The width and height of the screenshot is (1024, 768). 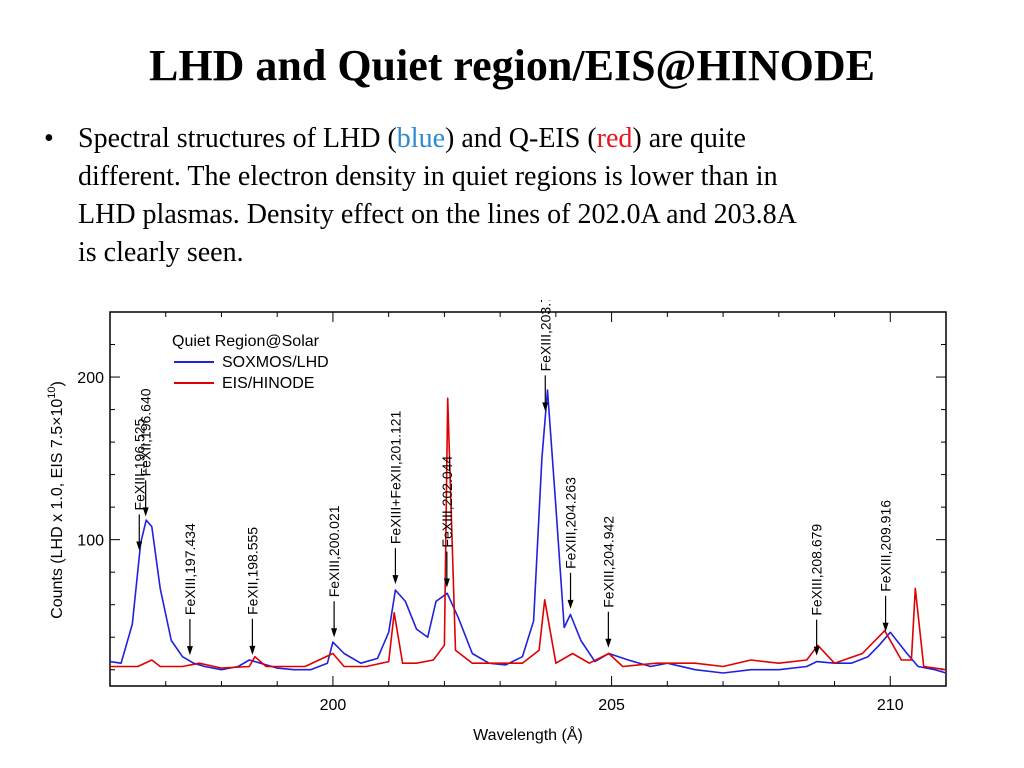 What do you see at coordinates (57, 509) in the screenshot?
I see `y-axis-label-main: Counts (LHD x 1.0, EIS 7.5×10` at bounding box center [57, 509].